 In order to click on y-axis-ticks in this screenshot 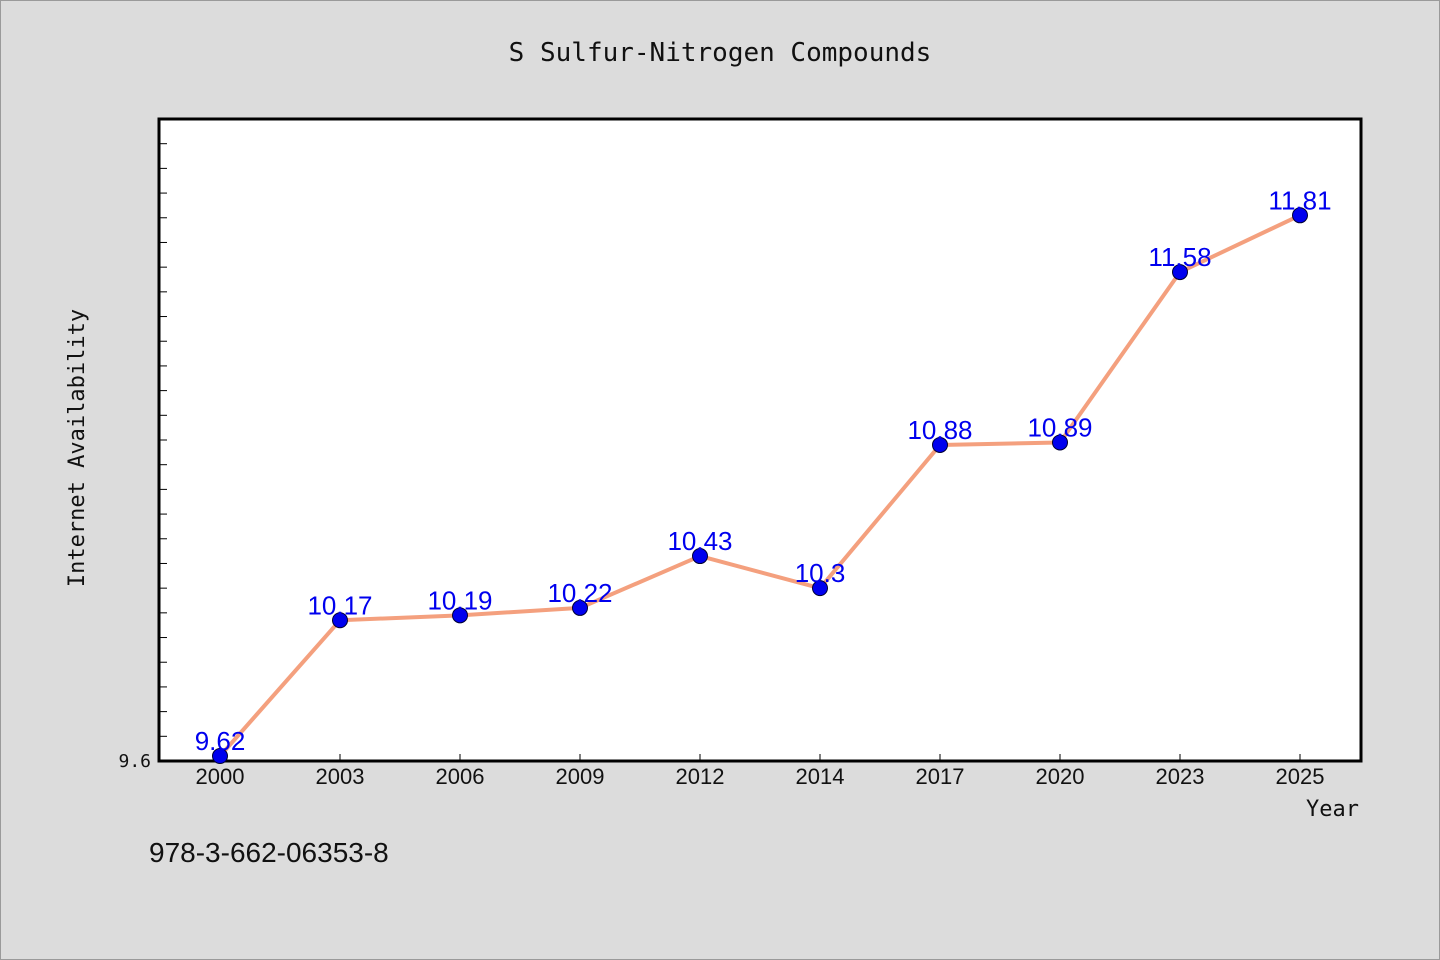, I will do `click(163, 452)`.